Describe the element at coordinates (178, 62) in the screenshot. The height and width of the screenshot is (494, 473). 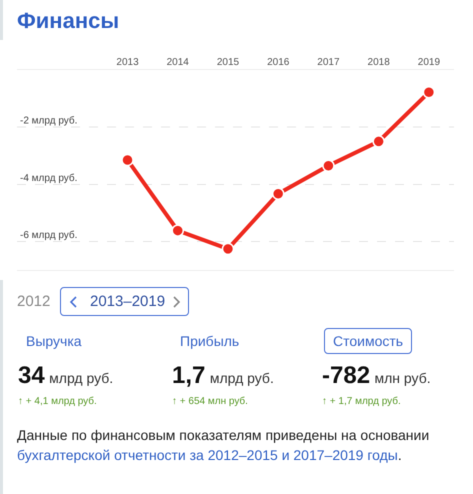
I see `x-tick-label: 2014` at that location.